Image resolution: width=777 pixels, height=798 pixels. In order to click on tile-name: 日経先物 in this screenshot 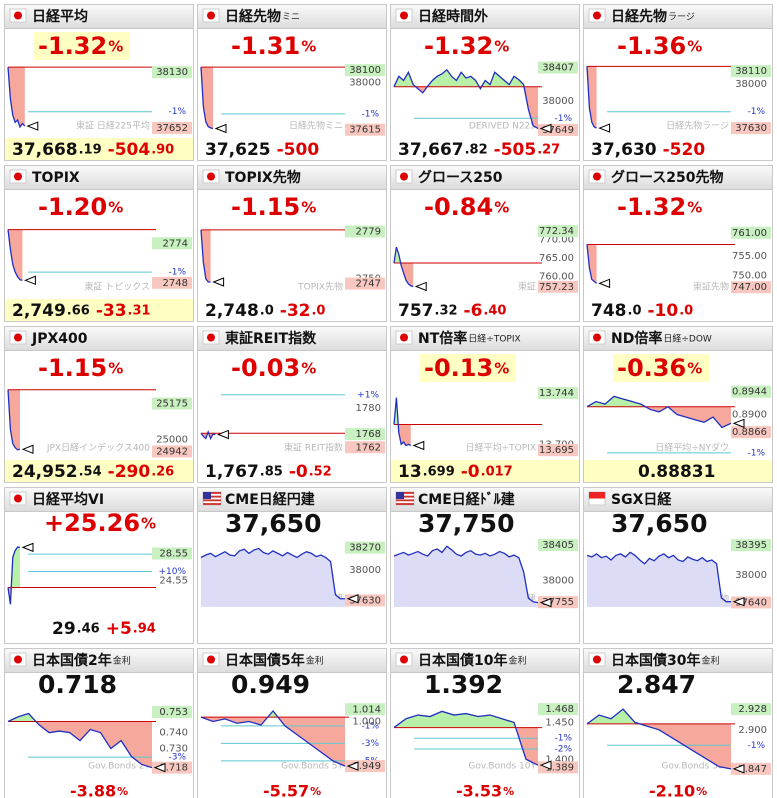, I will do `click(639, 16)`.